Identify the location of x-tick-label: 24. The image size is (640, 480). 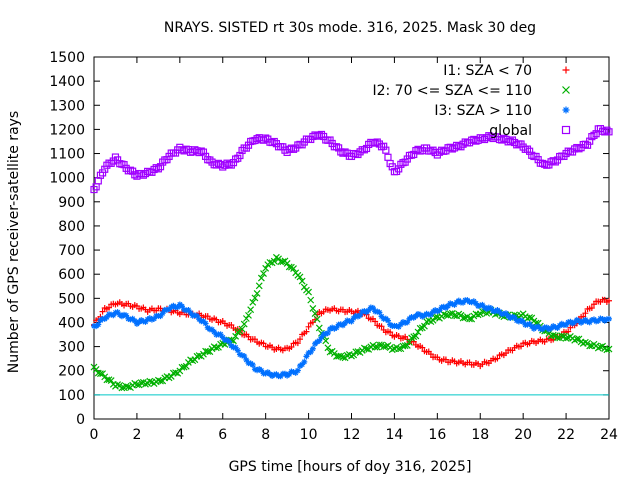
(609, 435).